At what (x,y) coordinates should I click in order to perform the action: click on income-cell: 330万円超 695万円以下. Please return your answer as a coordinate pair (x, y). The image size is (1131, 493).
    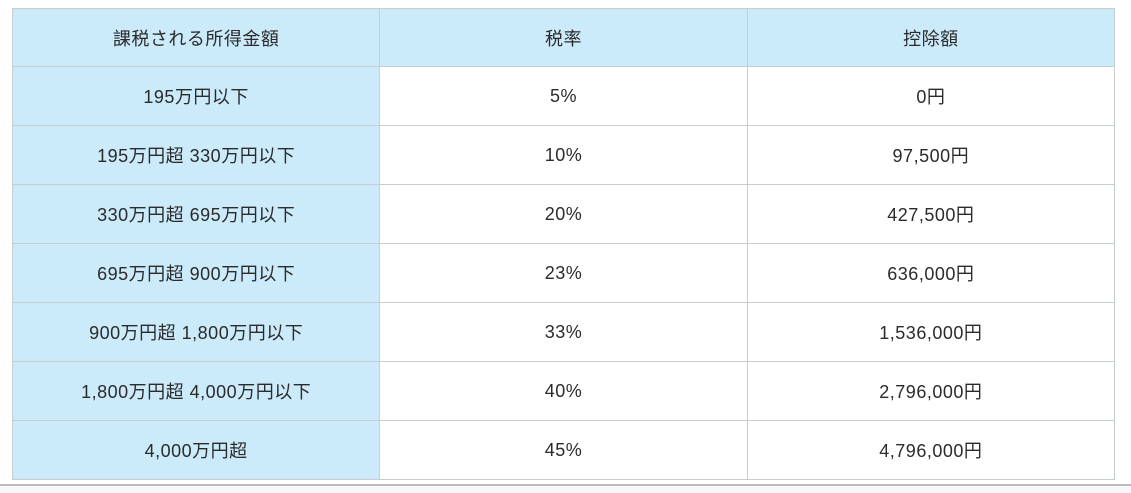
    Looking at the image, I should click on (196, 214).